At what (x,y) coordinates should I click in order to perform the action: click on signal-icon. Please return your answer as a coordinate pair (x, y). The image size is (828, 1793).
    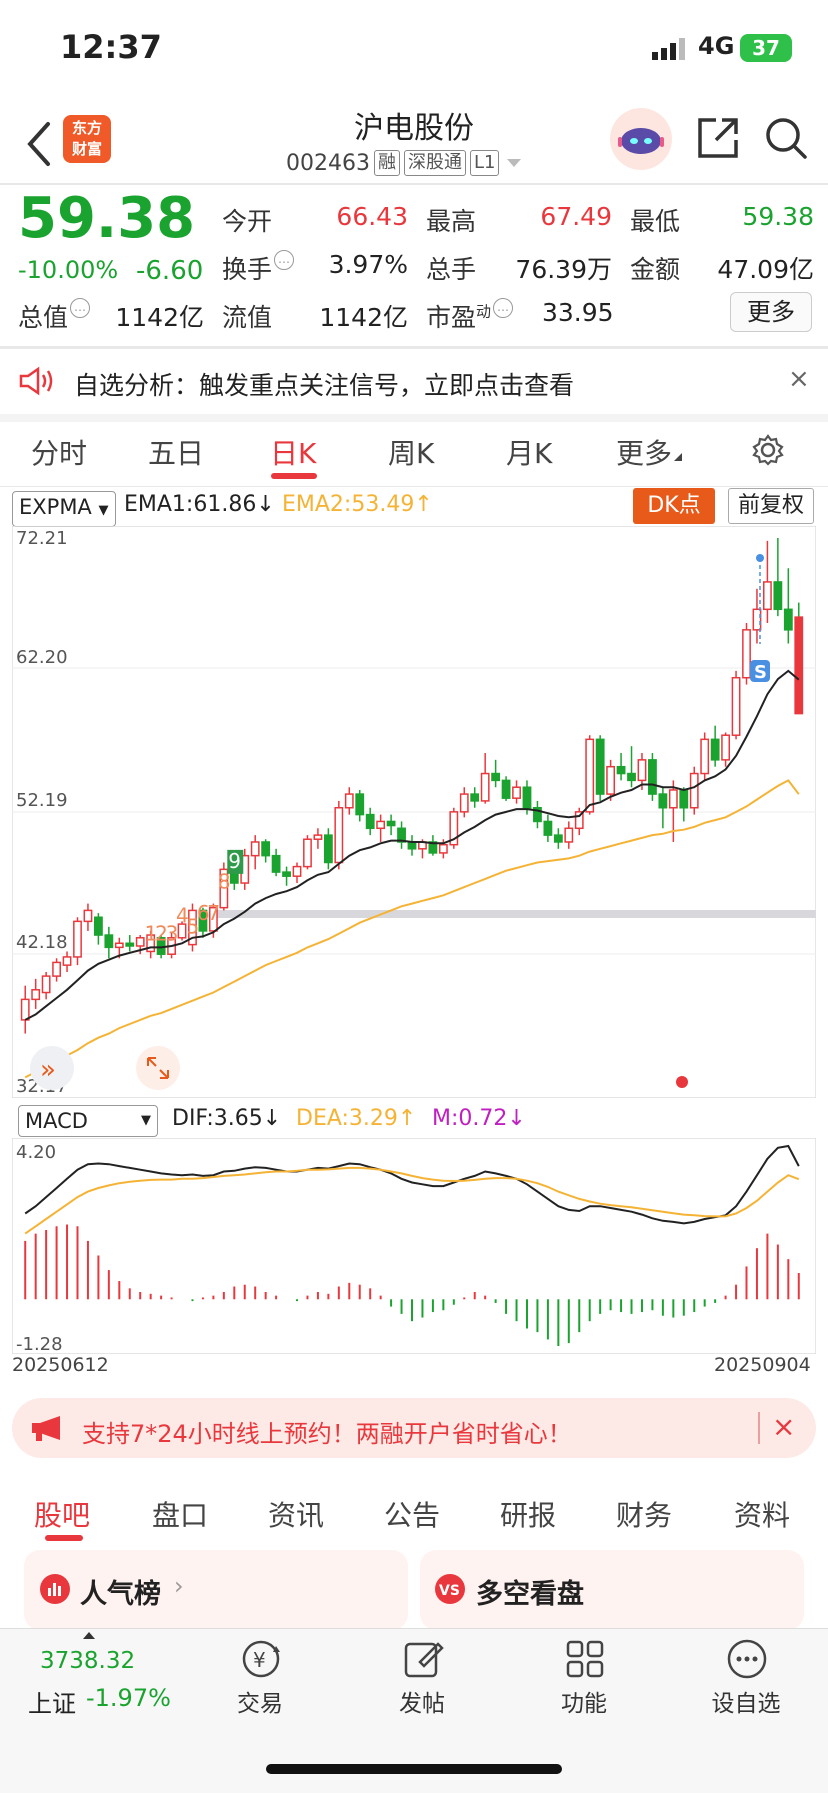
    Looking at the image, I should click on (668, 49).